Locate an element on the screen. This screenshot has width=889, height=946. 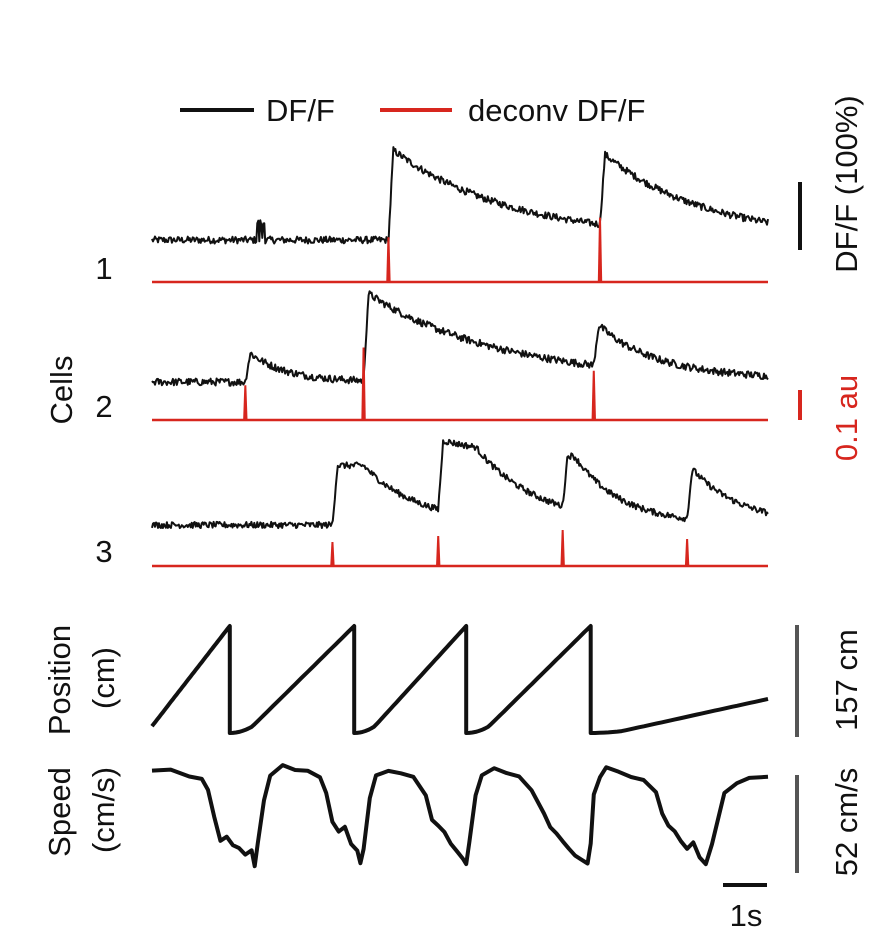
speed-label-line2: (cm/s) is located at coordinates (103, 810).